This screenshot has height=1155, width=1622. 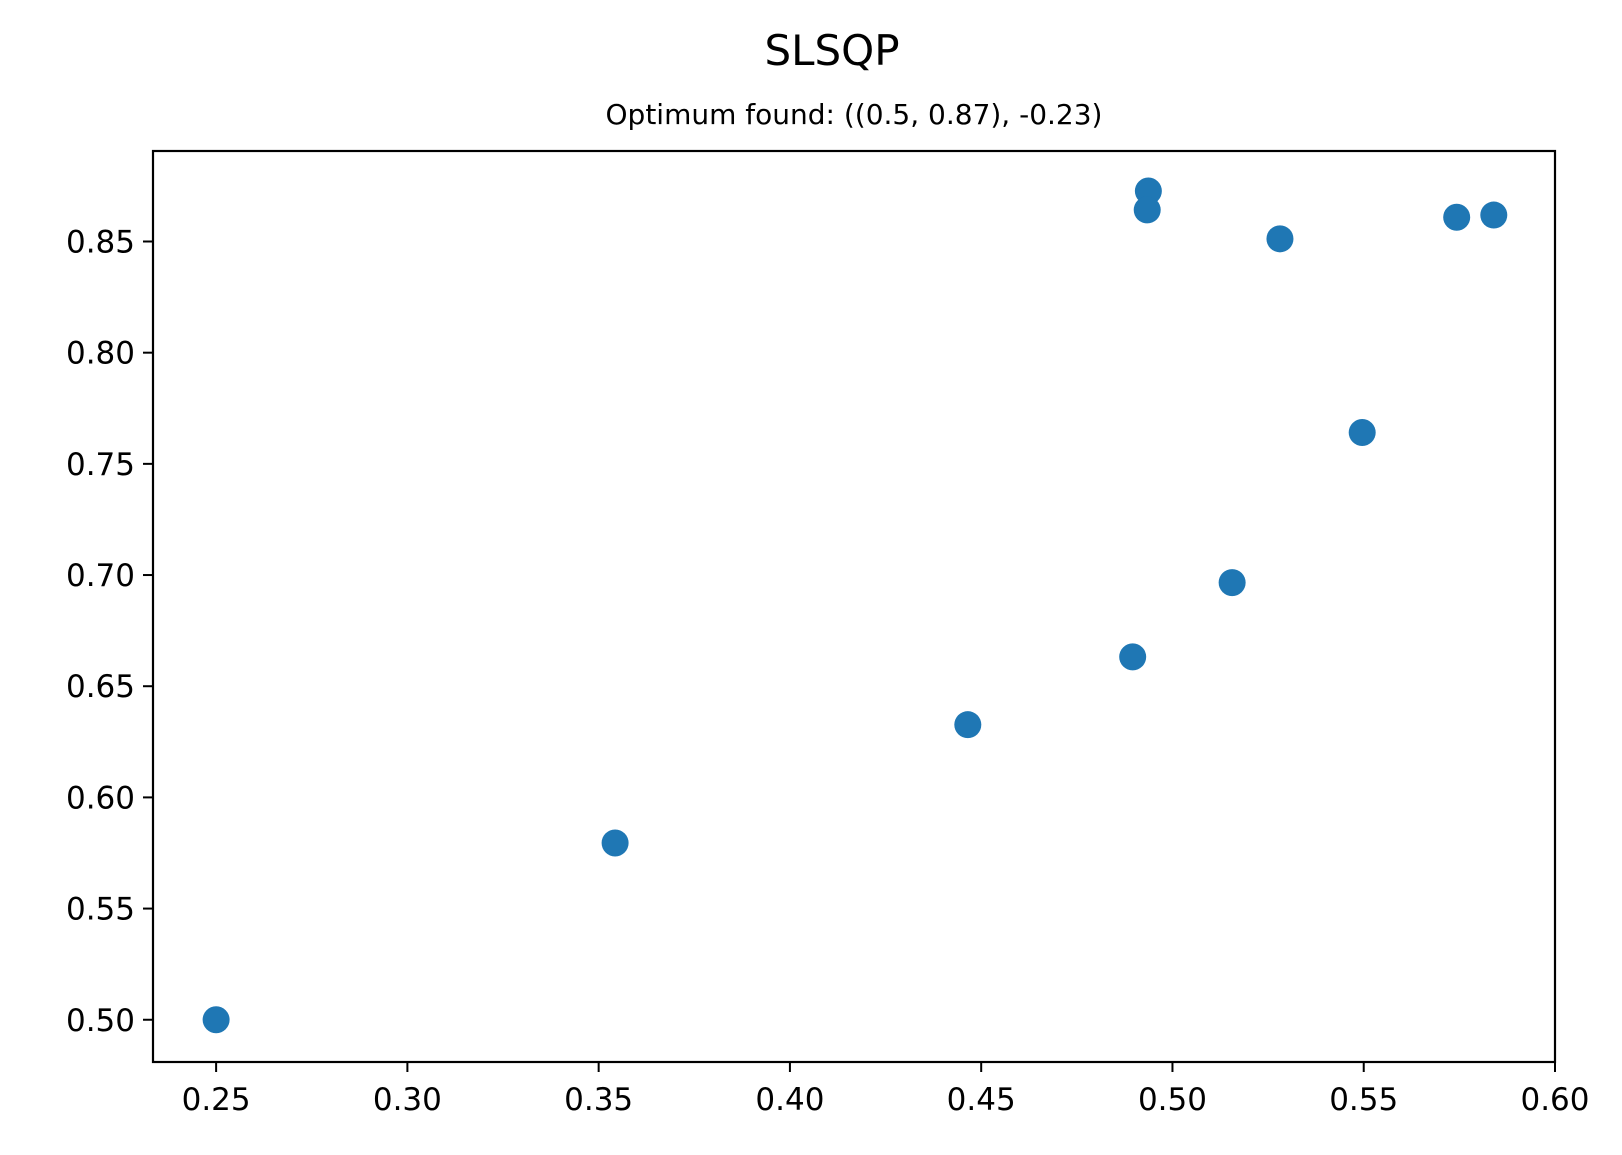 I want to click on y-tick-label: 0.75, so click(x=100, y=465).